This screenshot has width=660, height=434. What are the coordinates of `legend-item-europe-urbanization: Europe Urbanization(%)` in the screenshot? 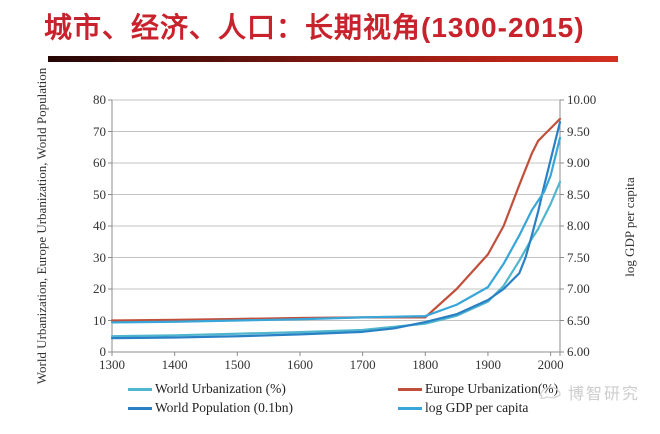 It's located at (478, 389).